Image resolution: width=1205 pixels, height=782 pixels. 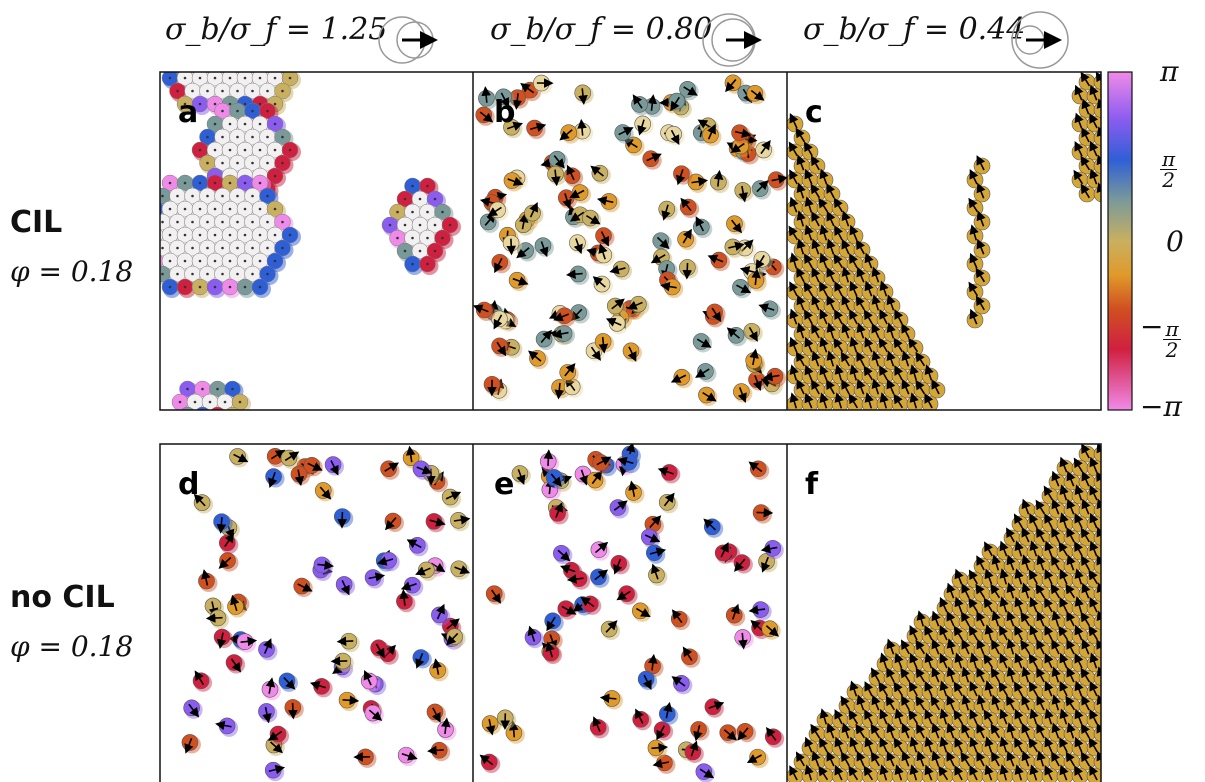 What do you see at coordinates (188, 484) in the screenshot?
I see `panel-letter-d: d` at bounding box center [188, 484].